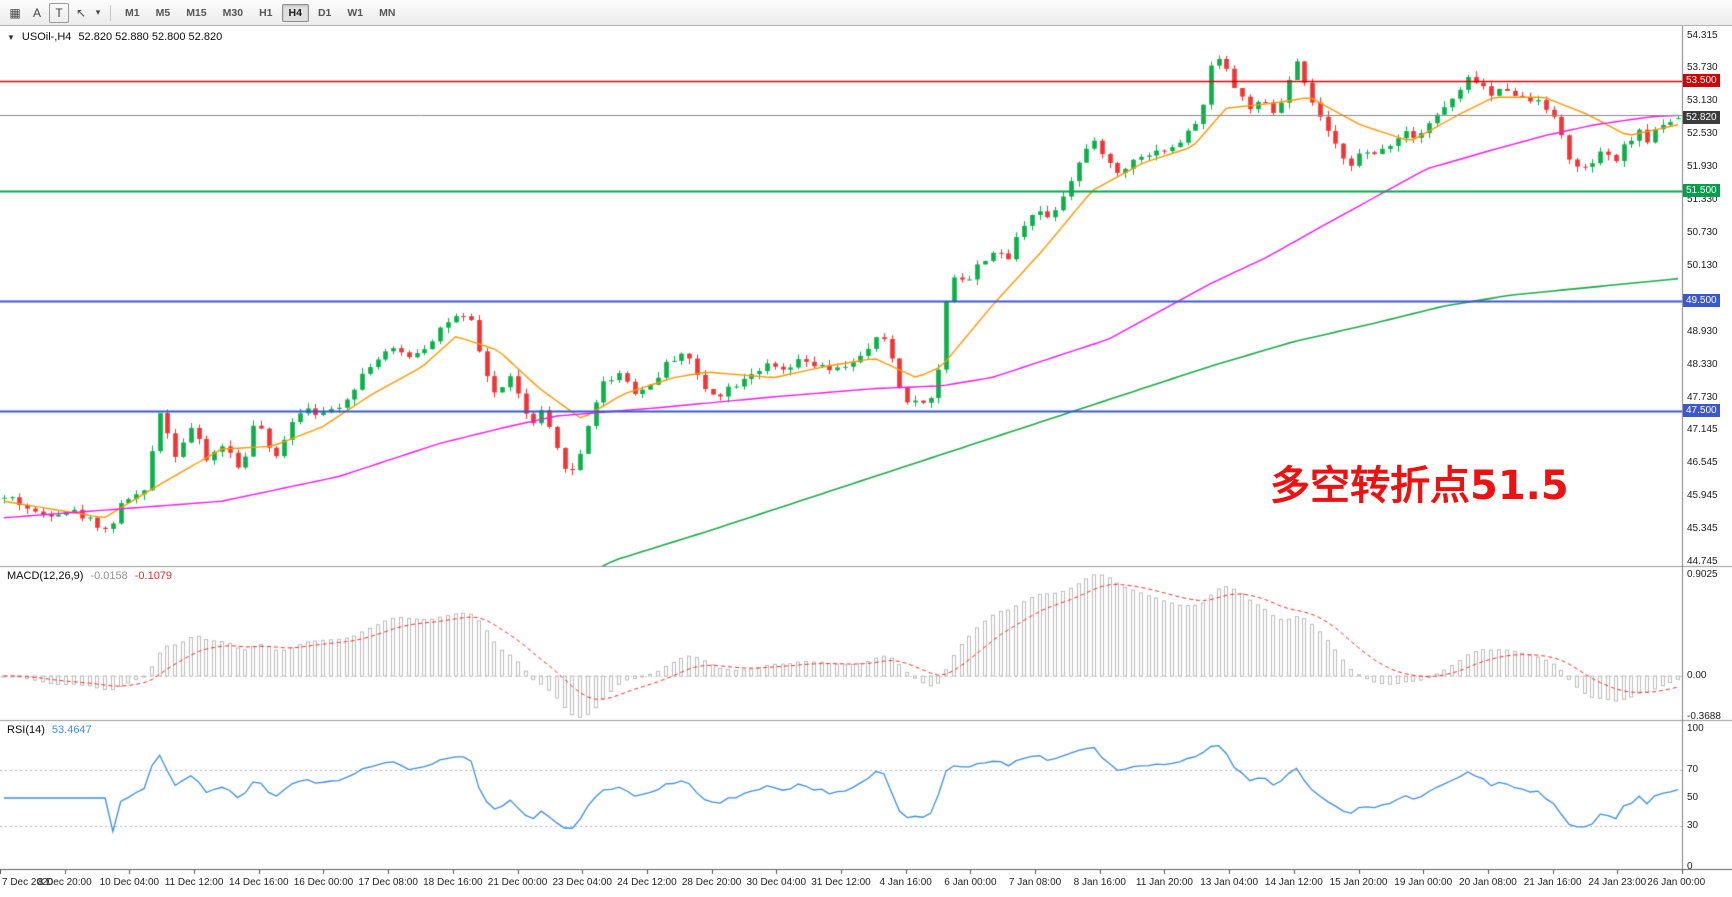 The width and height of the screenshot is (1732, 897). I want to click on timeframe-button-w1: W1, so click(355, 12).